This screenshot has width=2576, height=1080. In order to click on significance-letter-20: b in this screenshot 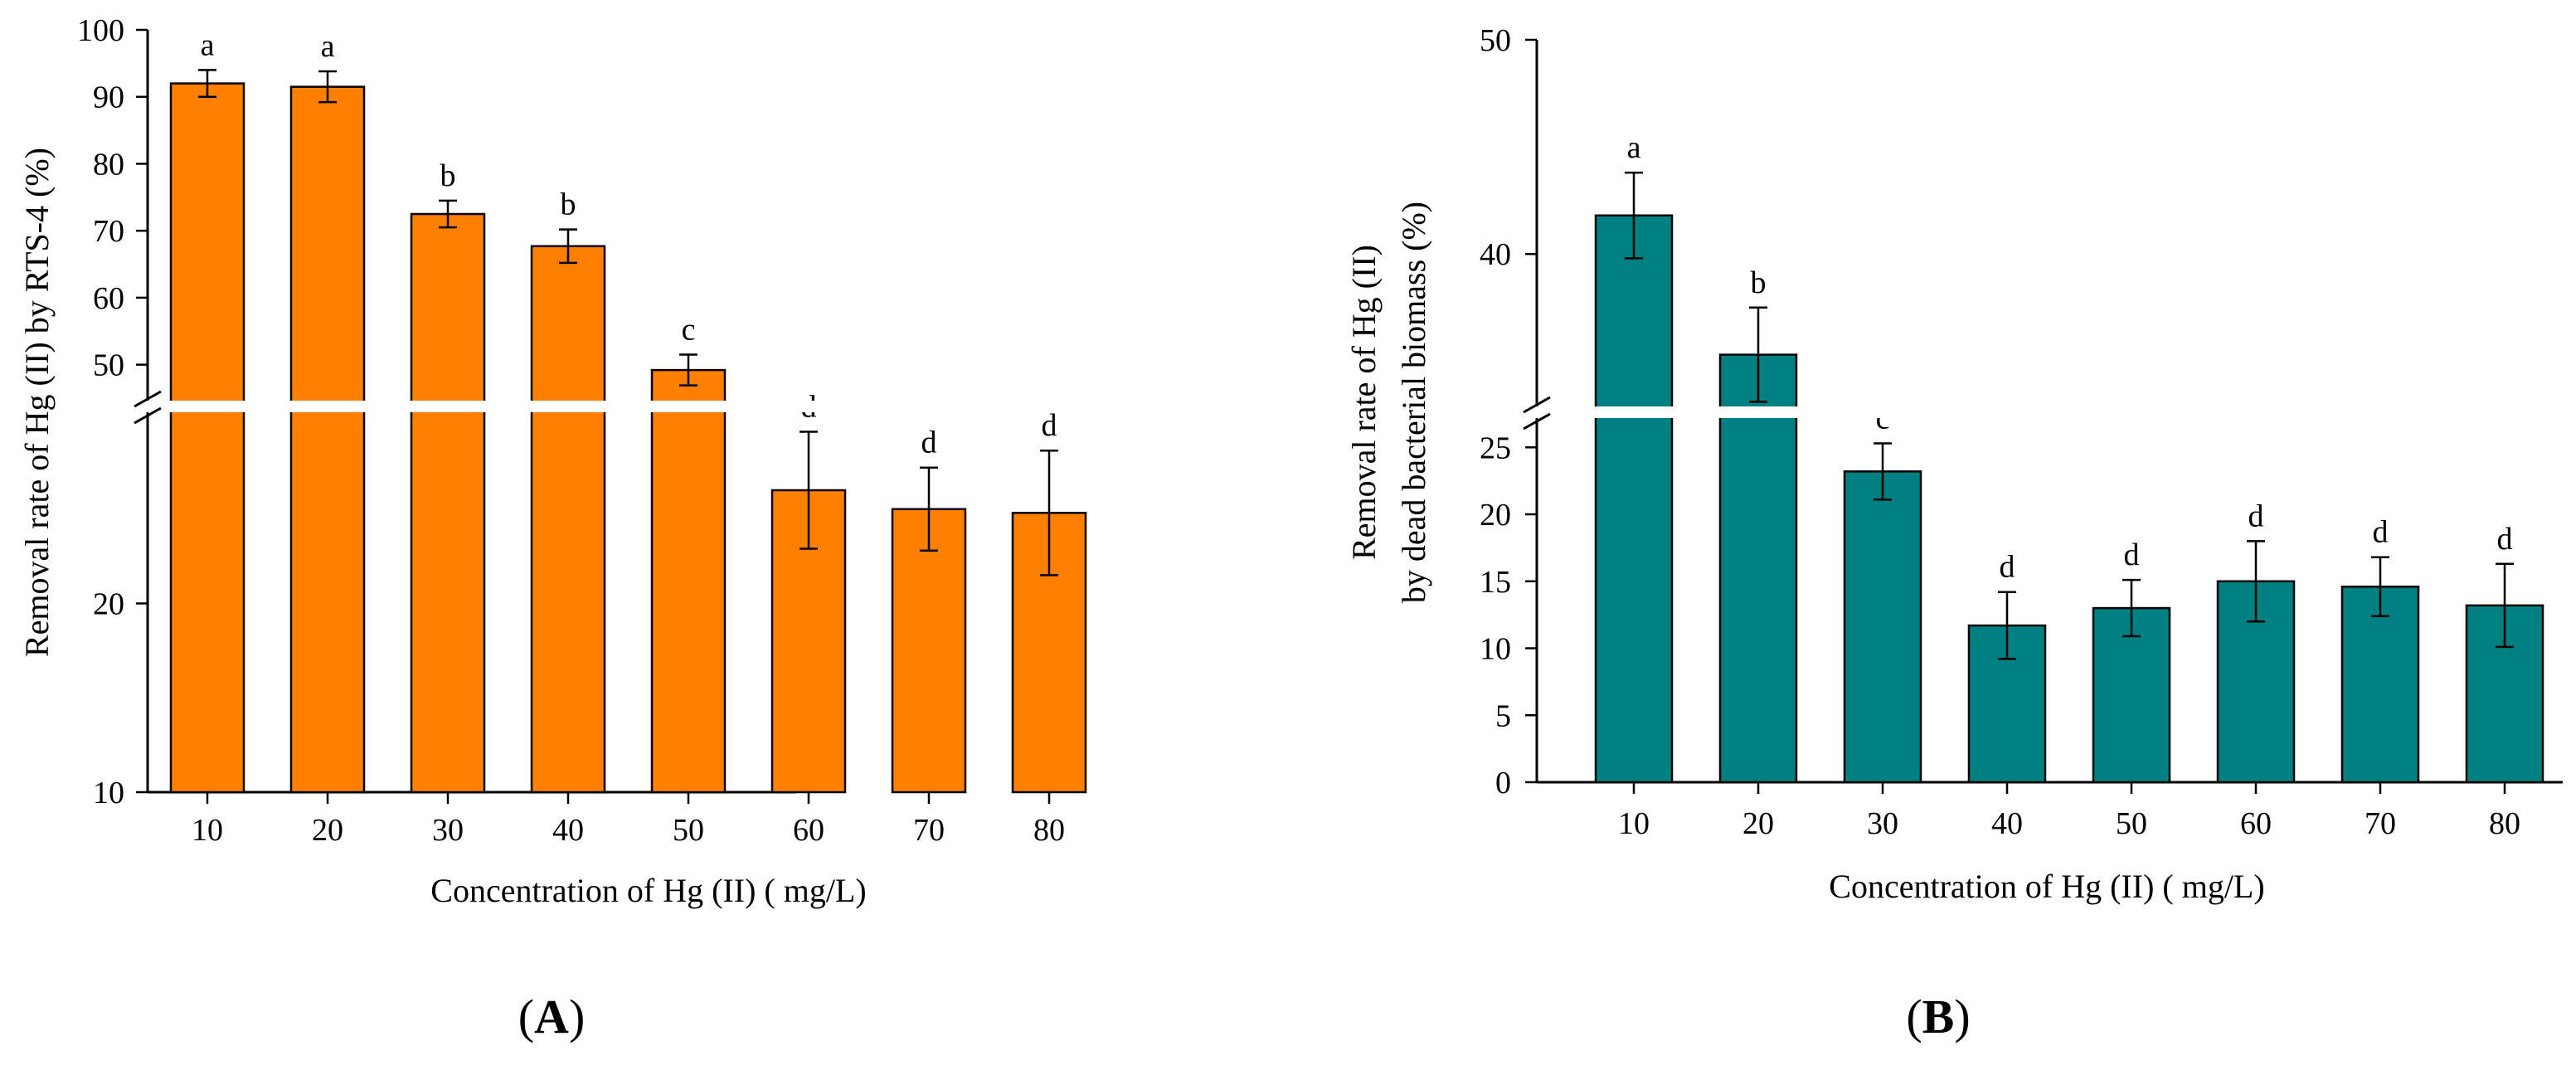, I will do `click(1759, 282)`.